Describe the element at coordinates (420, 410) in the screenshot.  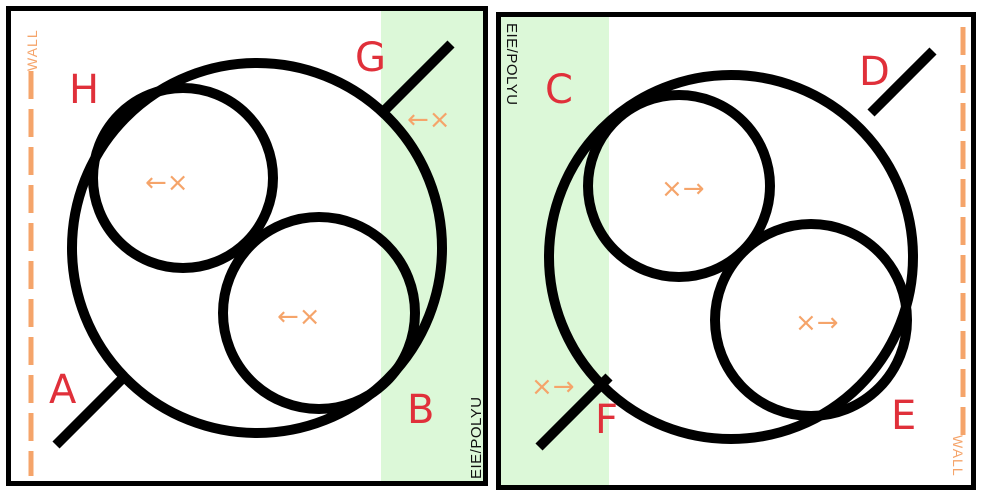
I see `label-b: B` at that location.